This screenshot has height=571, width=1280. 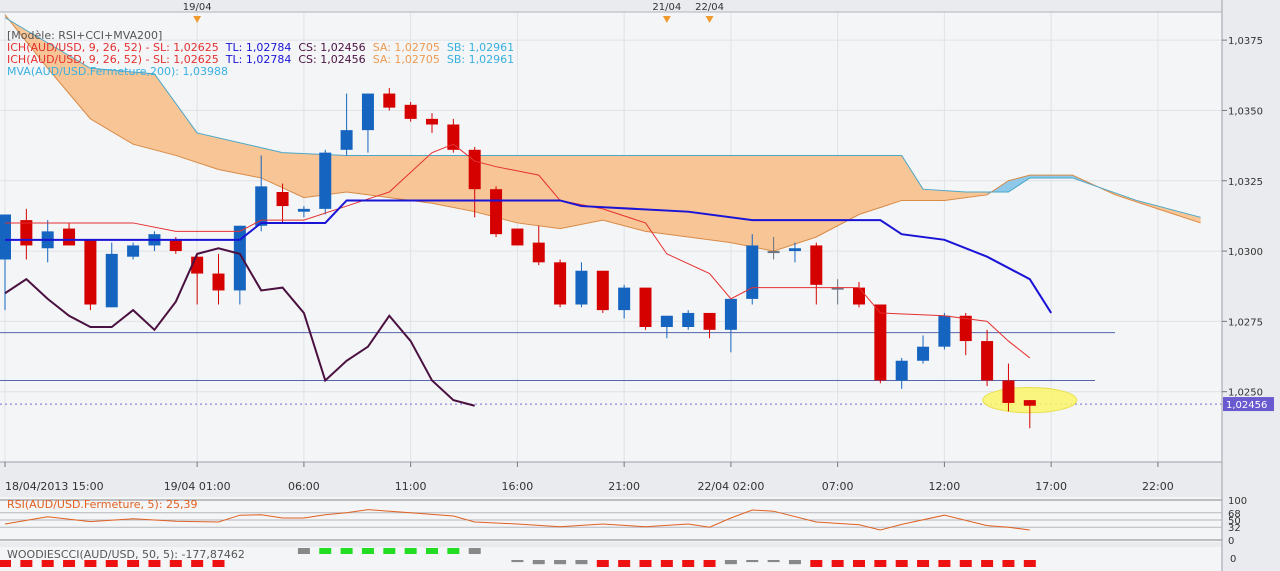 What do you see at coordinates (1246, 405) in the screenshot?
I see `current-price-label: 1,02456` at bounding box center [1246, 405].